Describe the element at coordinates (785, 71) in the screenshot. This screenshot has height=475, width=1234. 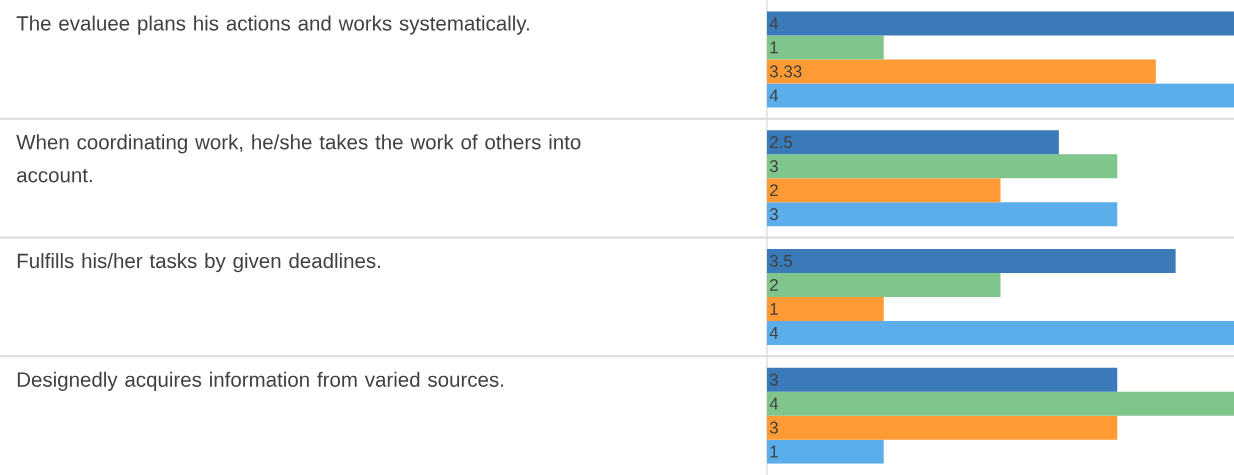
I see `data-label: 3.33` at that location.